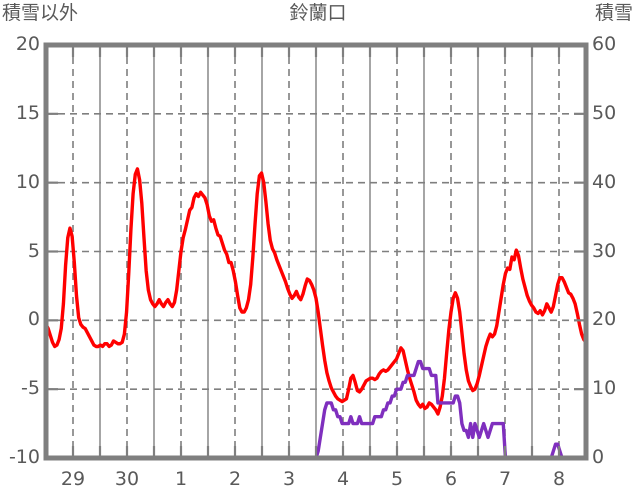 The height and width of the screenshot is (501, 636). What do you see at coordinates (613, 13) in the screenshot?
I see `right-axis-label: 積雪` at bounding box center [613, 13].